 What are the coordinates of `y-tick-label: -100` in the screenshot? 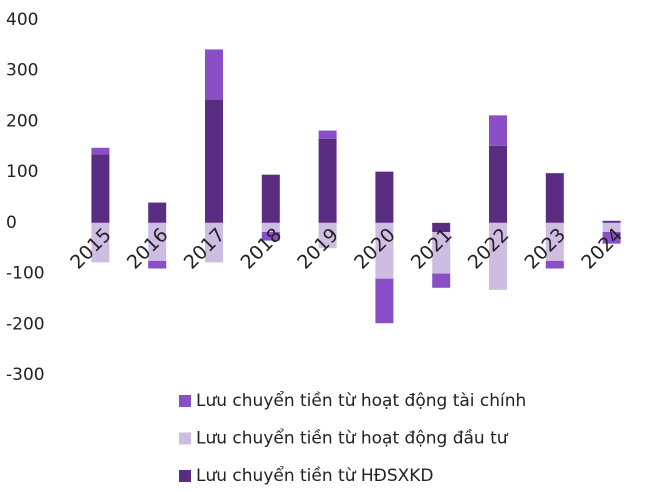 It's located at (25, 274).